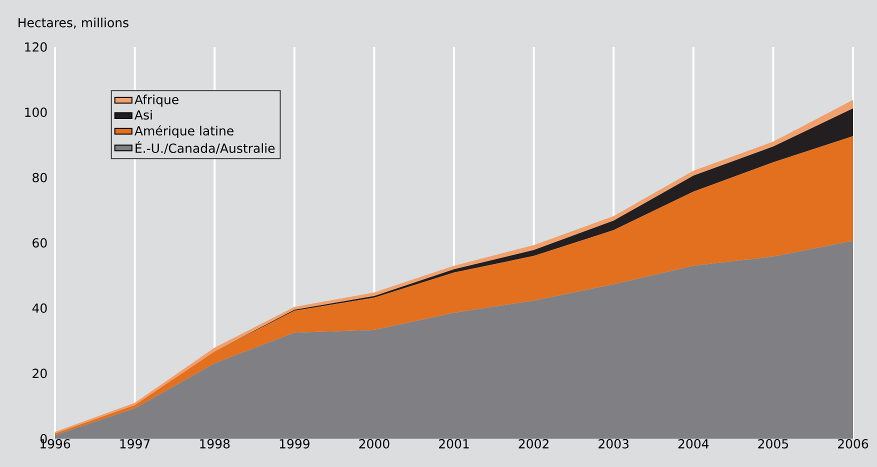  Describe the element at coordinates (39, 373) in the screenshot. I see `y-tick-label: 20` at that location.